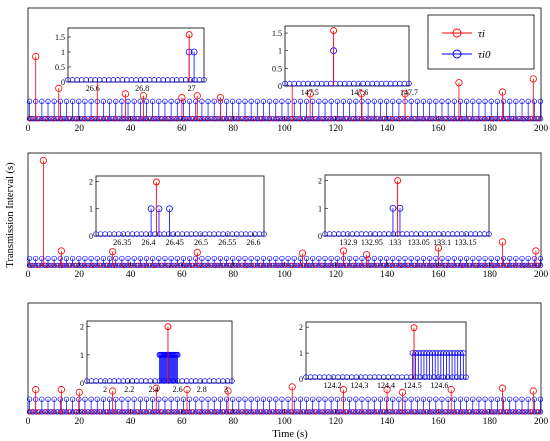 The image size is (550, 441). Describe the element at coordinates (28, 129) in the screenshot. I see `x-tick-label: 0` at that location.